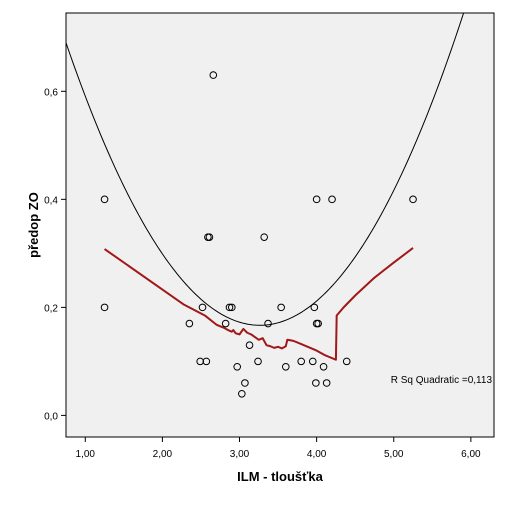 Image resolution: width=506 pixels, height=506 pixels. What do you see at coordinates (317, 454) in the screenshot?
I see `x-tick-label: 4,00` at bounding box center [317, 454].